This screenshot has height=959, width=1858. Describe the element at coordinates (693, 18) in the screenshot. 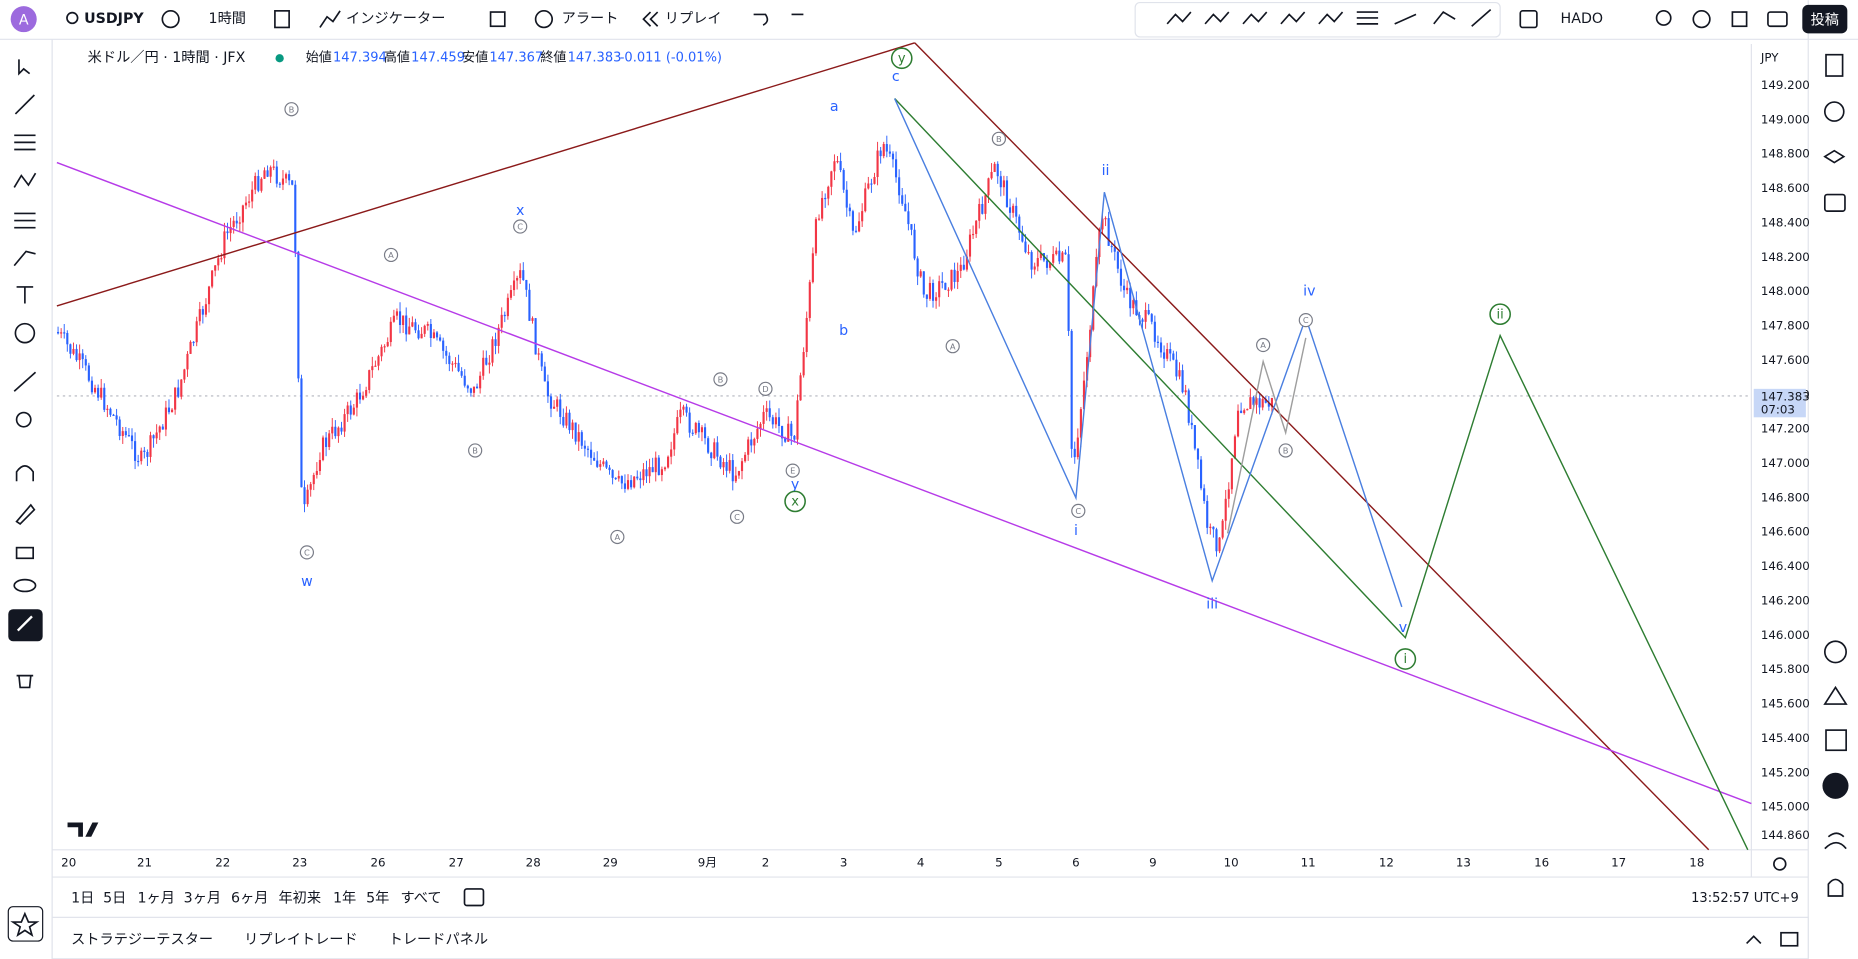

I see `replay: リプレイ` at that location.